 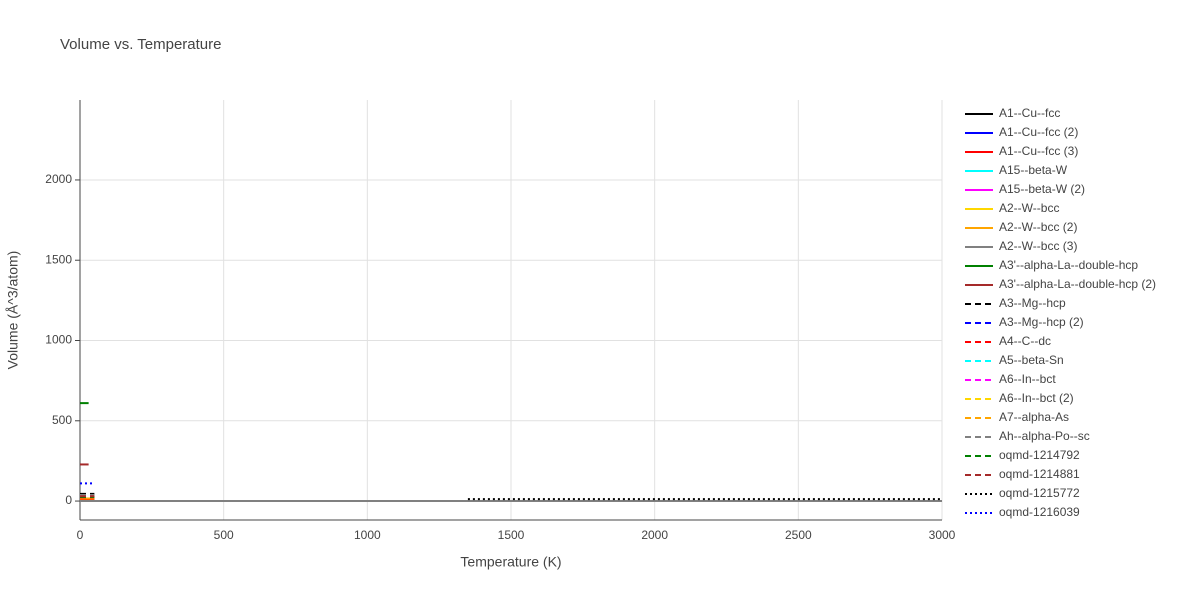 What do you see at coordinates (1033, 170) in the screenshot?
I see `legend-label: A15--beta-W` at bounding box center [1033, 170].